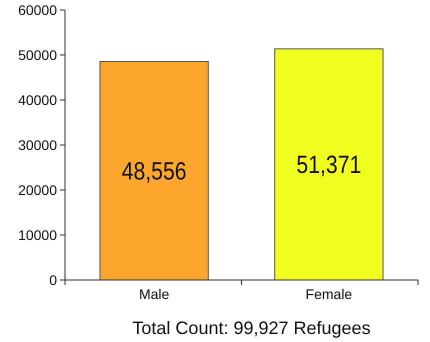 Image resolution: width=430 pixels, height=342 pixels. I want to click on y-tick-label: 10000, so click(38, 235).